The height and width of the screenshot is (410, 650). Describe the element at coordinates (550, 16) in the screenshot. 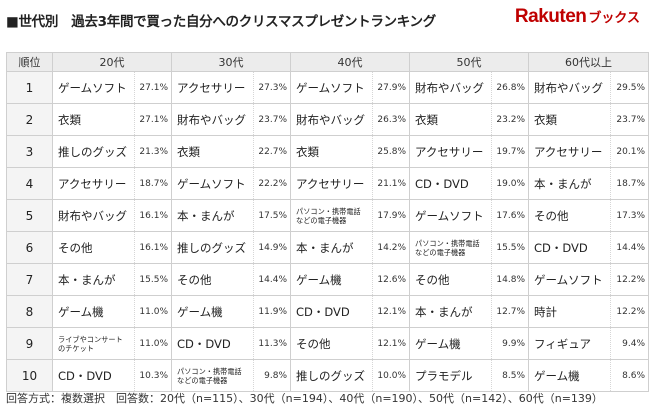

I see `brand-logo-text: Rakuten` at that location.